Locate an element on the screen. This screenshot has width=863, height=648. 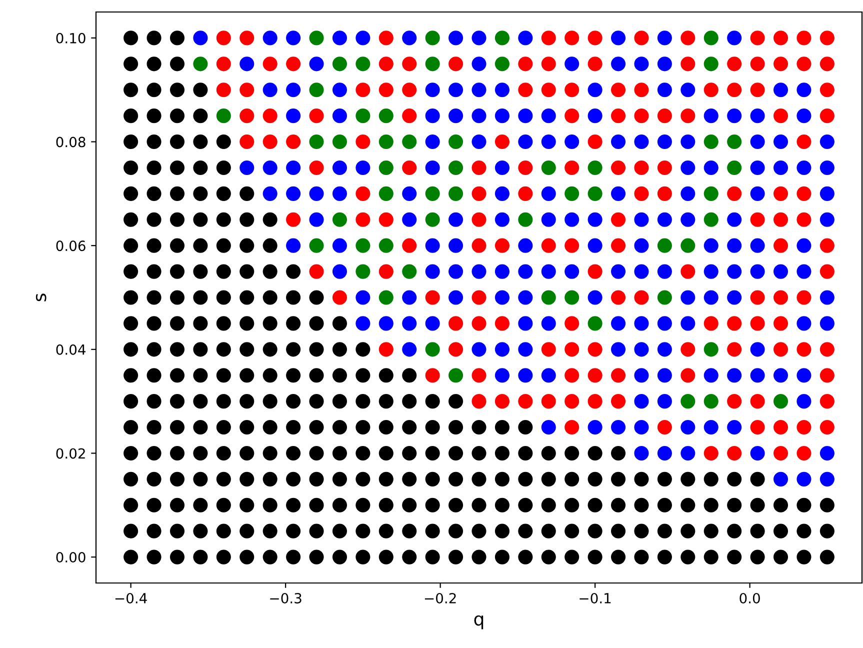
x-tick-label: −0.4 is located at coordinates (131, 598).